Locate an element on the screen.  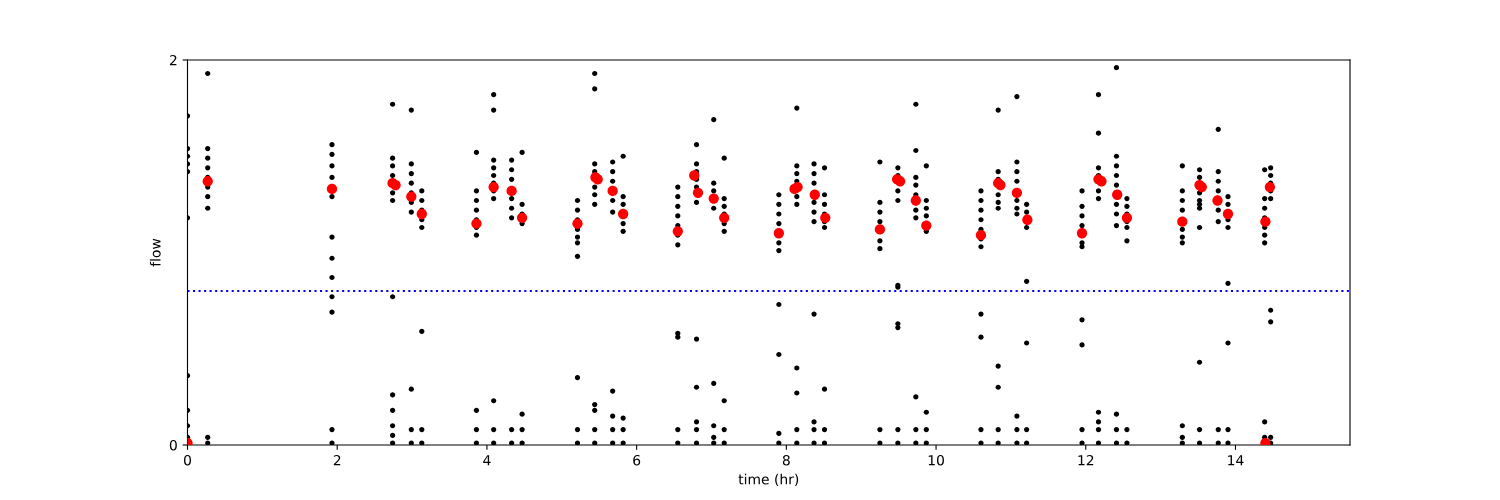
x-tick-label: 2 is located at coordinates (337, 460).